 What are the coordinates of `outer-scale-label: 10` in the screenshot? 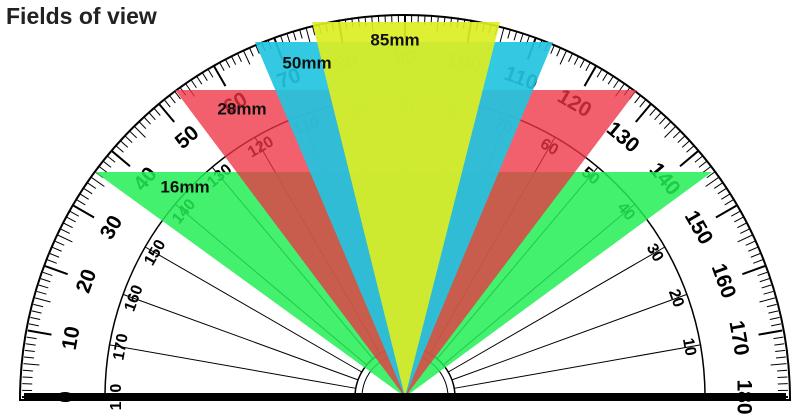 It's located at (71, 338).